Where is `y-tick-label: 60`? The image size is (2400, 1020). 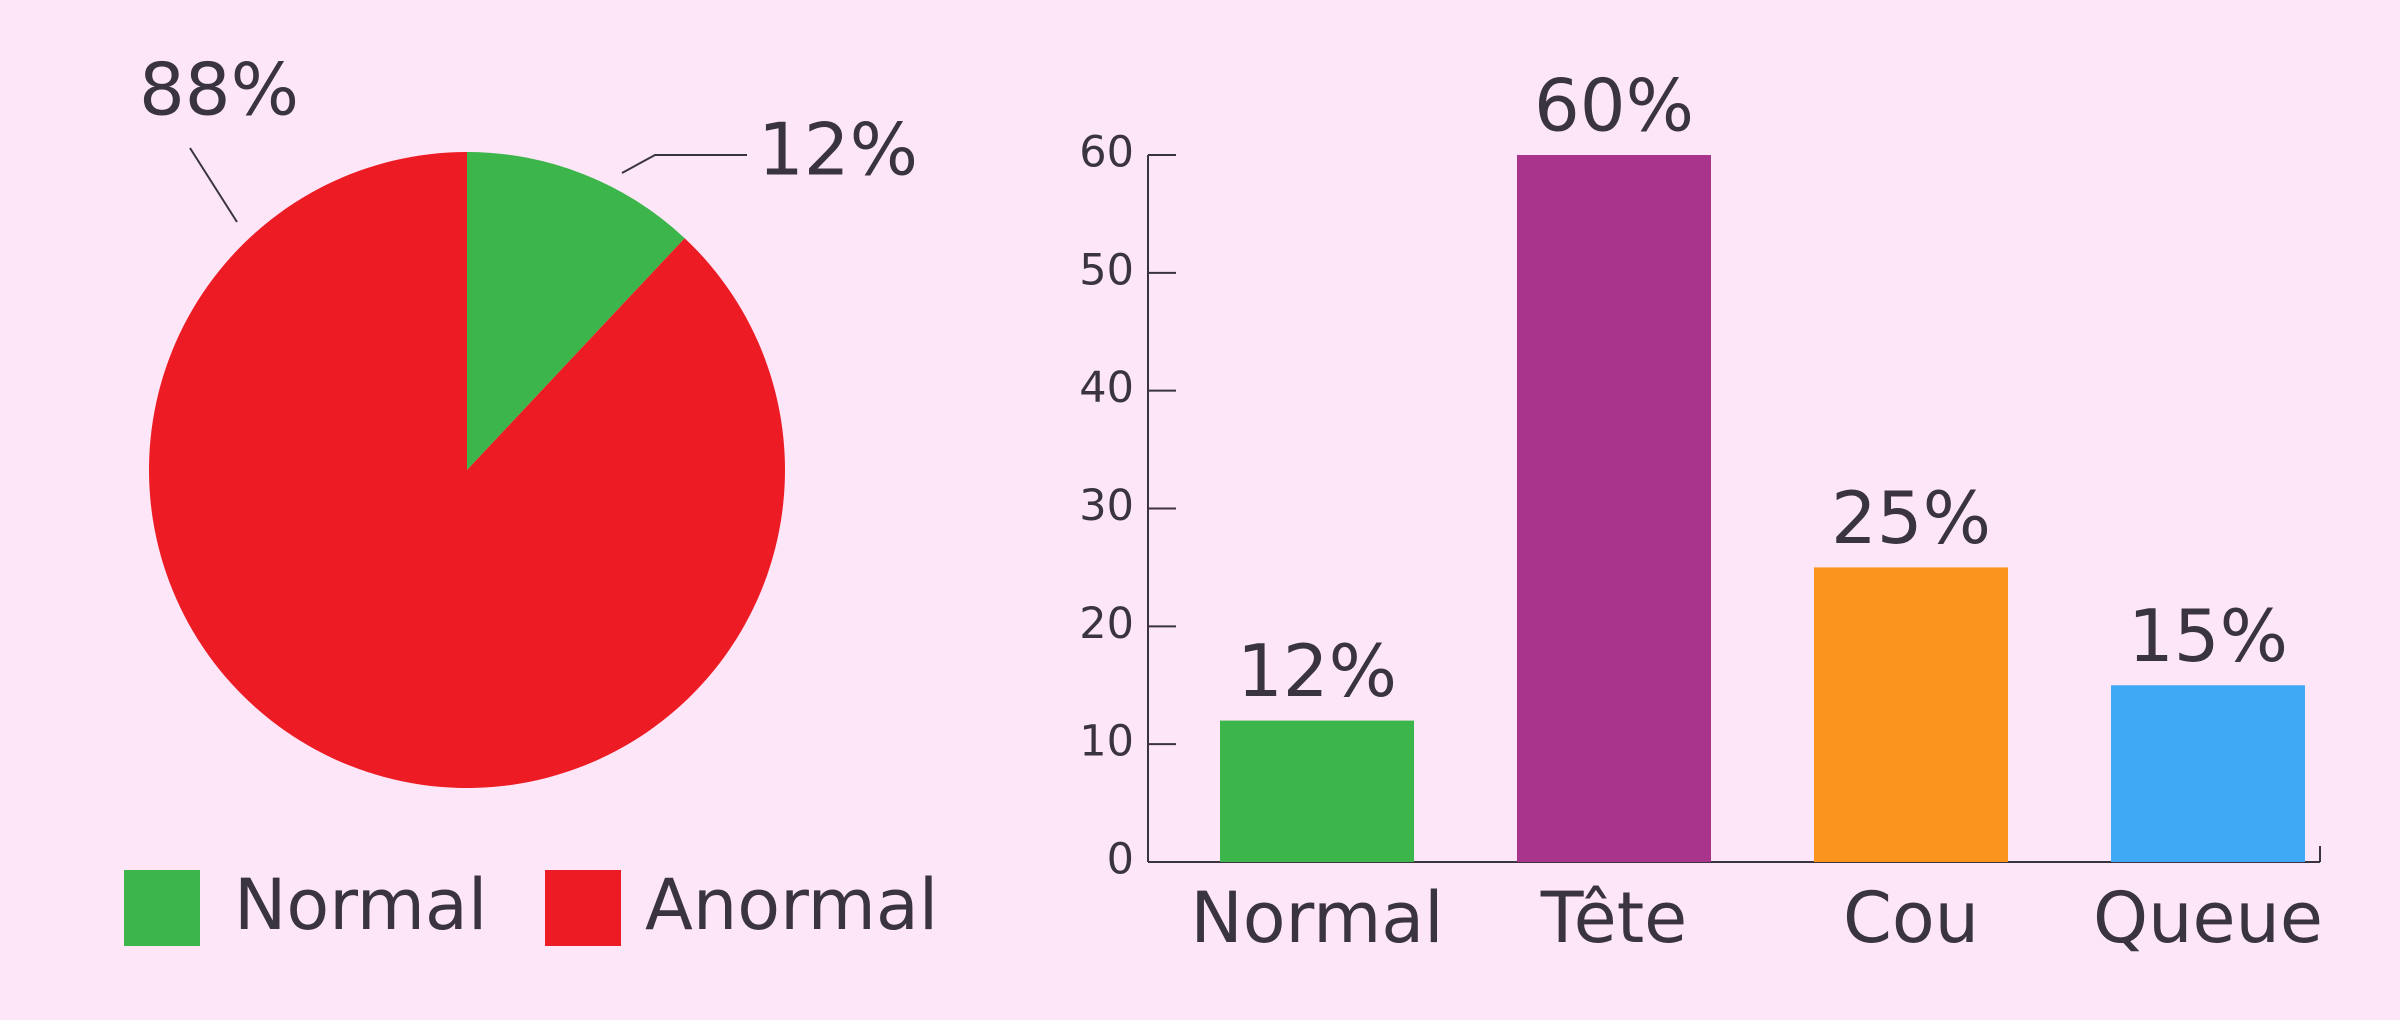
y-tick-label: 60 is located at coordinates (1106, 153).